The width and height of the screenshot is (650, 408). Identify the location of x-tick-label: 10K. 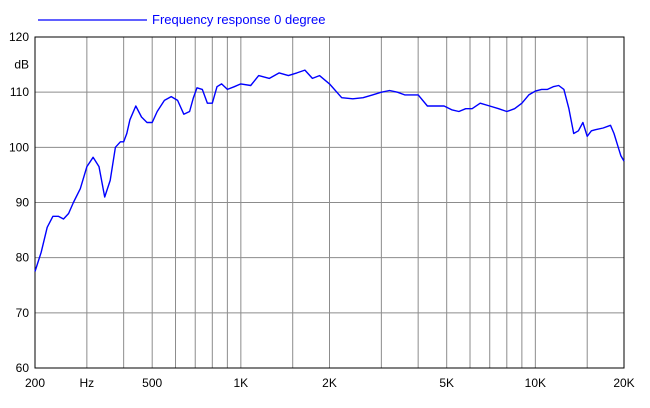
(535, 383).